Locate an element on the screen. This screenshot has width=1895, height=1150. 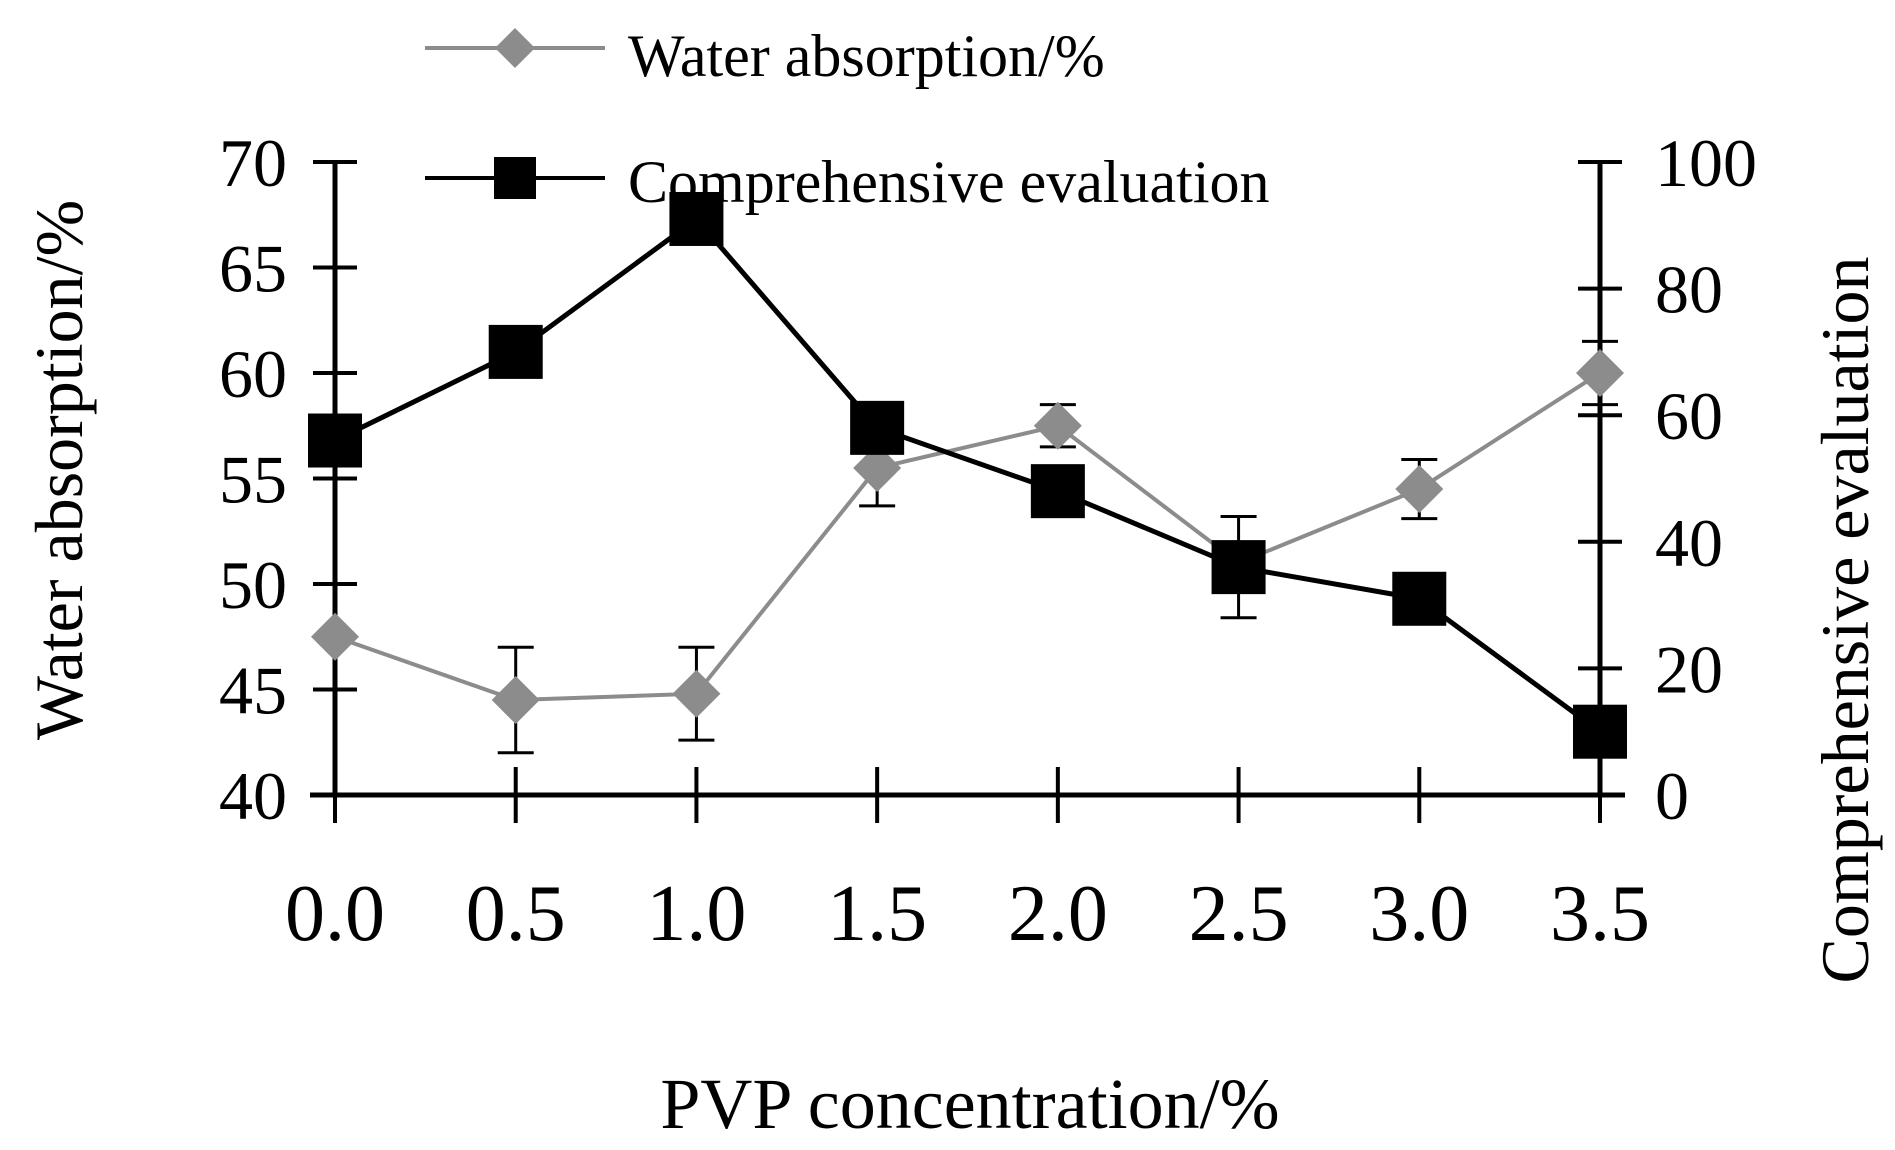
legend-label-water-absorption: Water absorption/% is located at coordinates (866, 56).